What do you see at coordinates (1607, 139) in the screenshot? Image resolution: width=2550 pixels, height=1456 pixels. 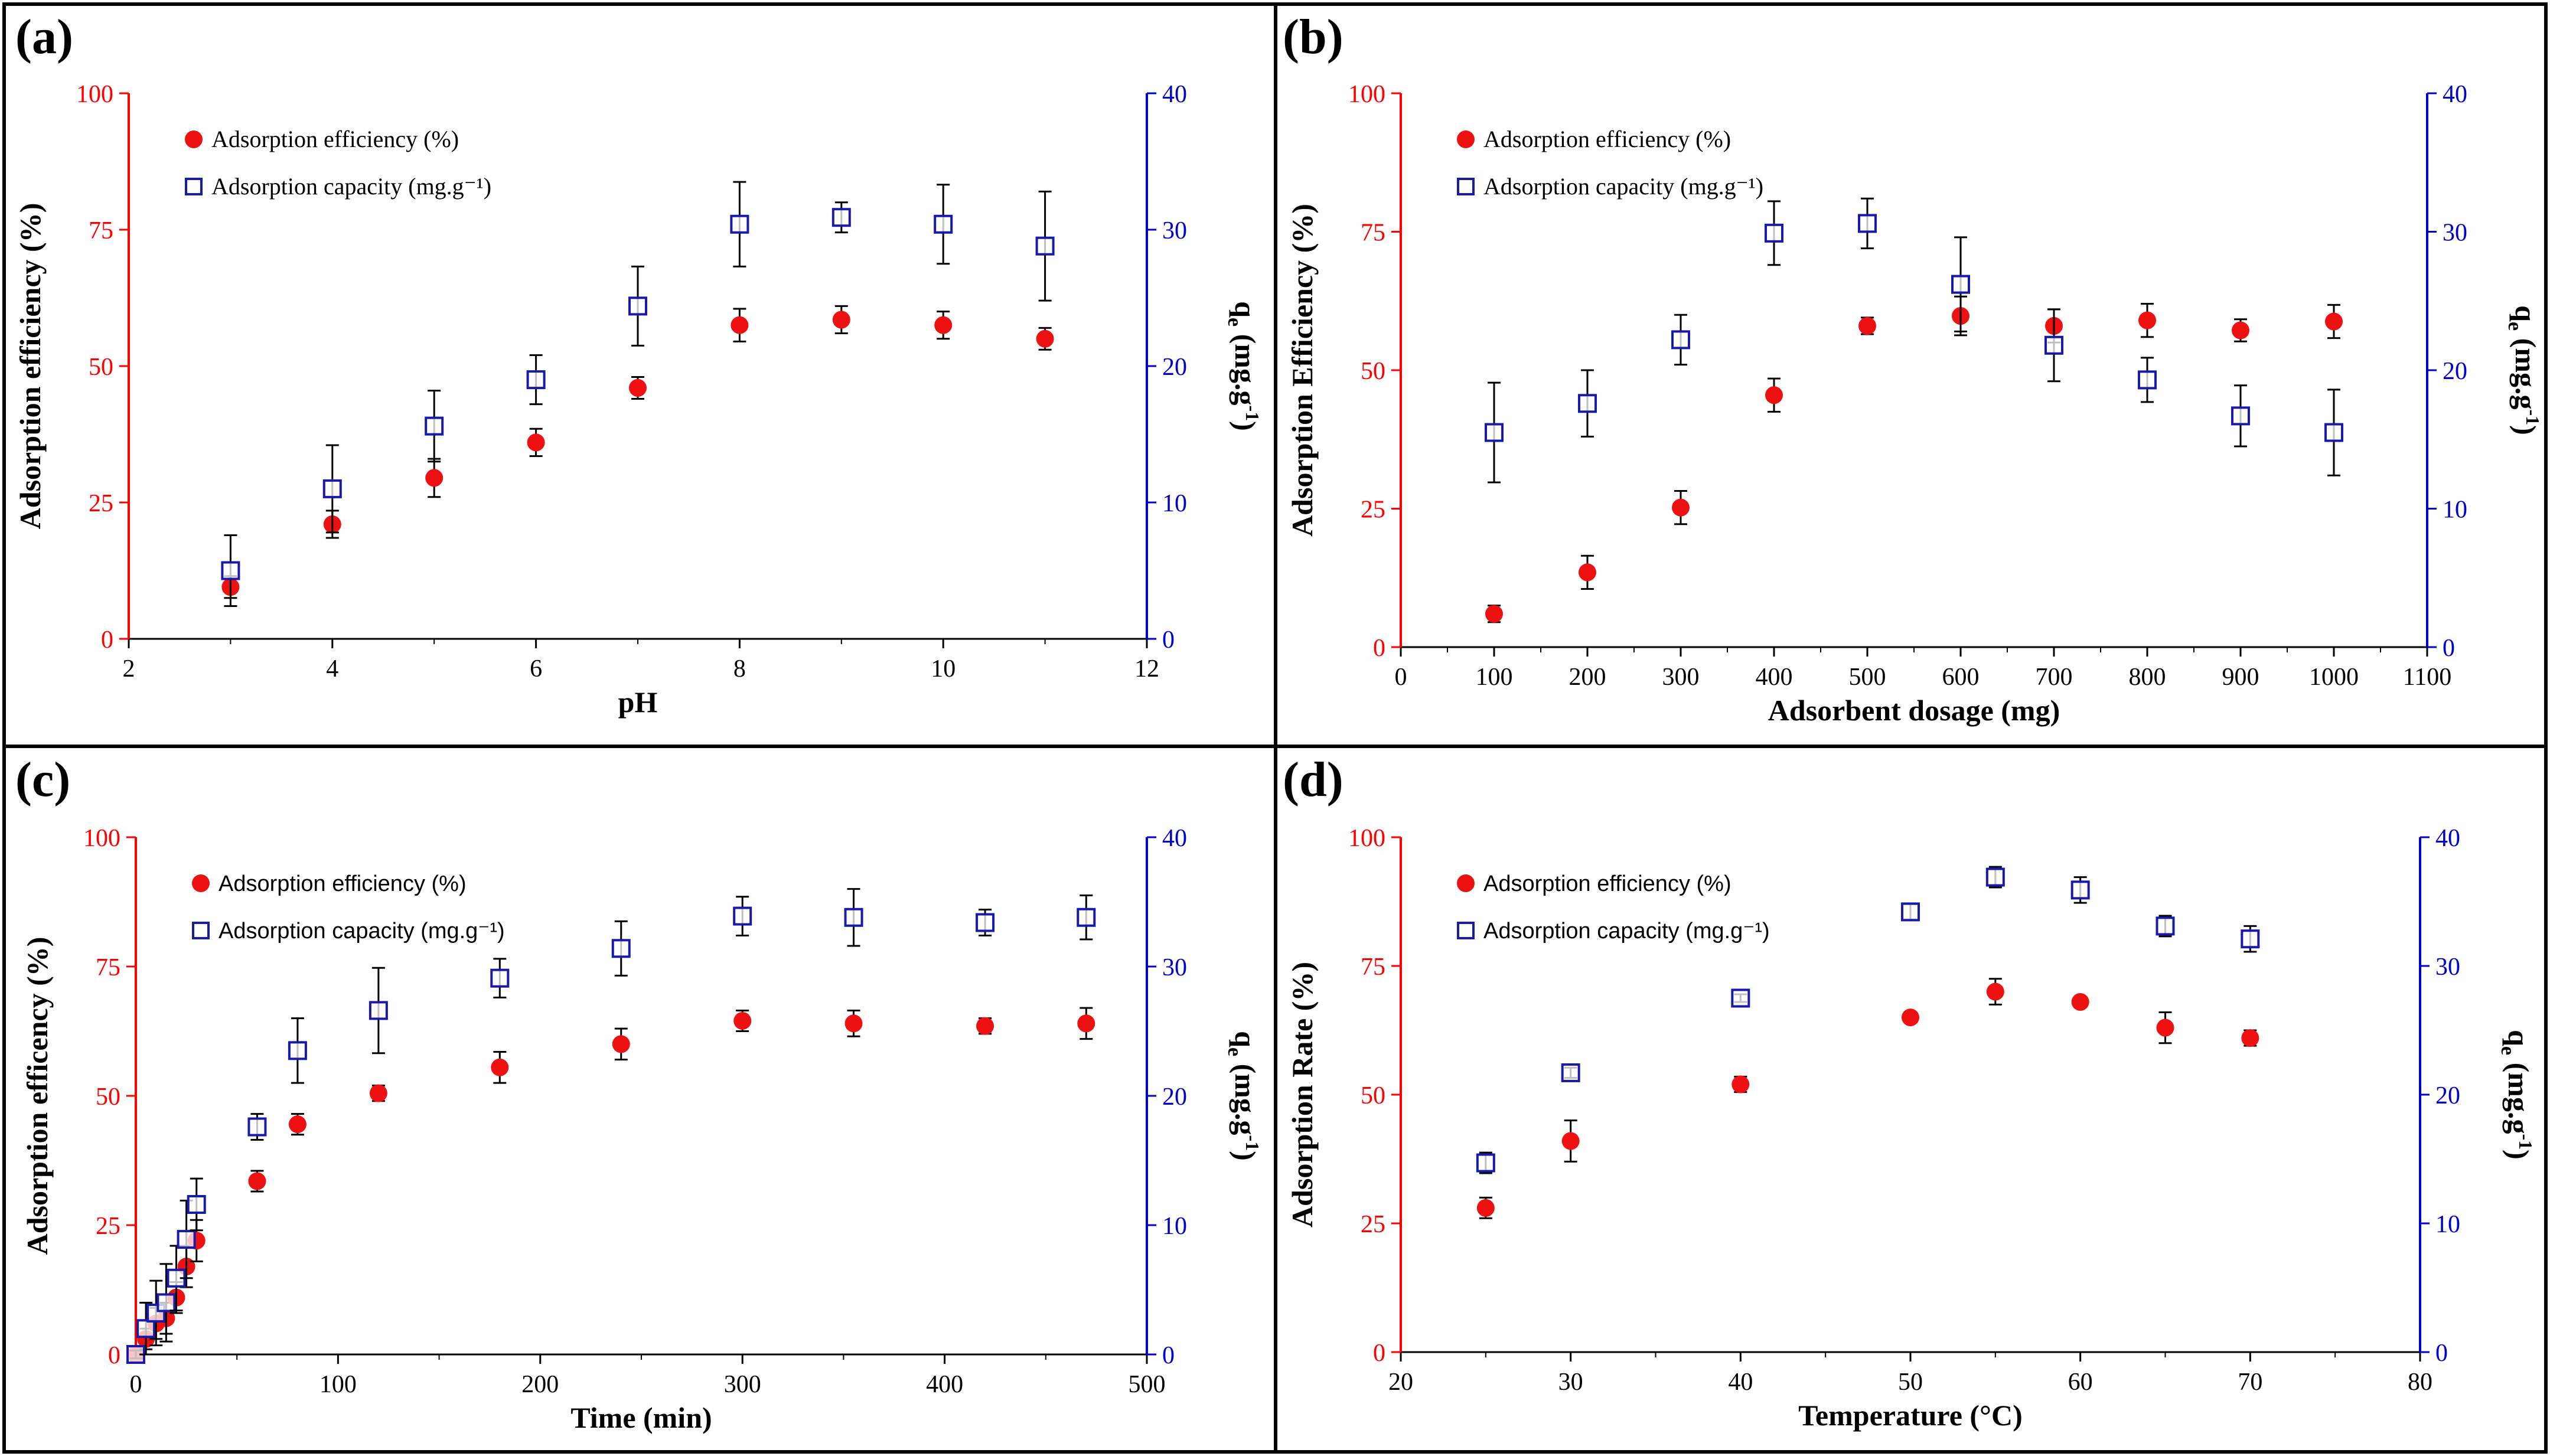 I see `legend-efficiency-label: Adsorption efficiency (%)` at bounding box center [1607, 139].